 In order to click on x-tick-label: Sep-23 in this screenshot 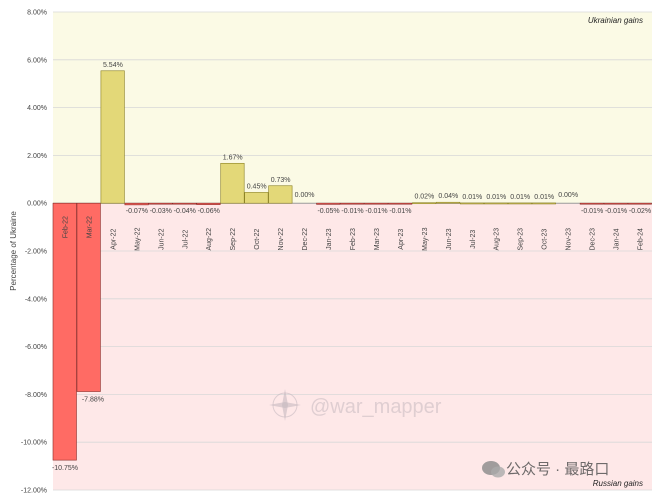, I will do `click(521, 239)`.